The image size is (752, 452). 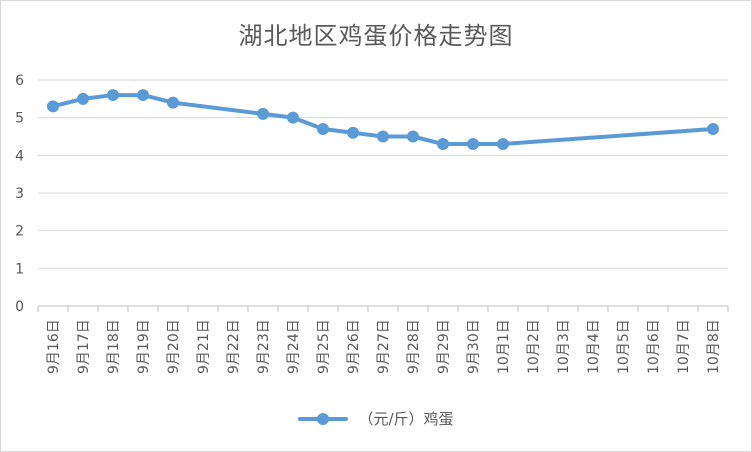 What do you see at coordinates (594, 346) in the screenshot?
I see `x-tick-label: 10月4日` at bounding box center [594, 346].